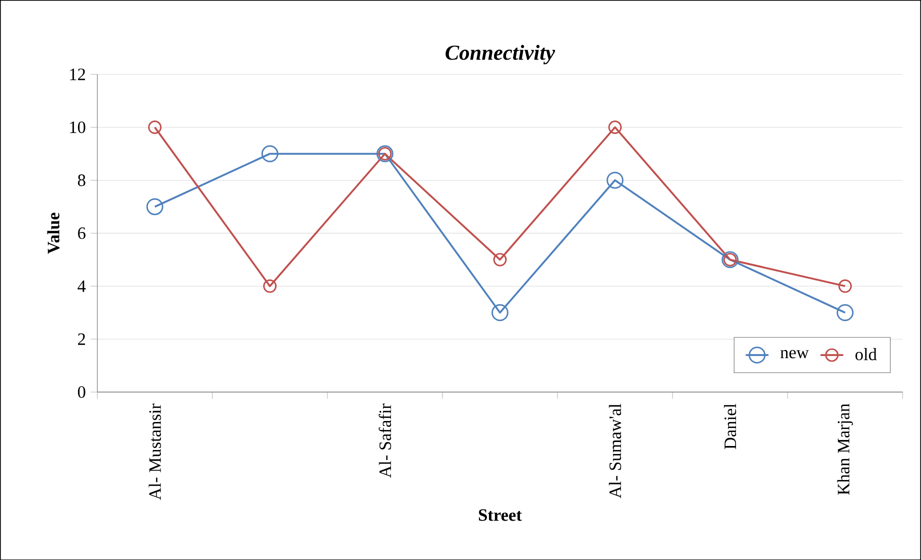 The width and height of the screenshot is (921, 560). Describe the element at coordinates (82, 392) in the screenshot. I see `y-tick-label: 0` at that location.